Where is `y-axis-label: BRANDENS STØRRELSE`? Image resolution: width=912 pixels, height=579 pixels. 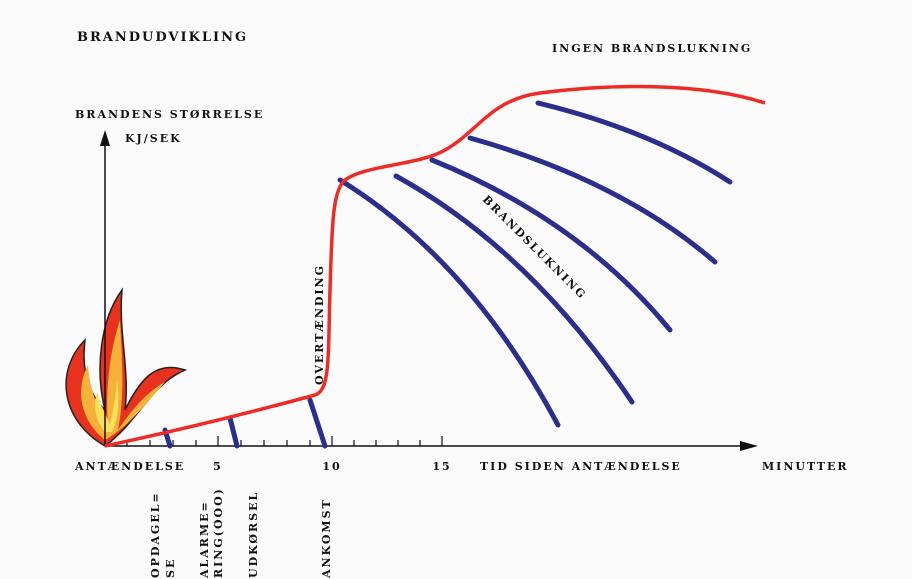 y-axis-label: BRANDENS STØRRELSE is located at coordinates (169, 114).